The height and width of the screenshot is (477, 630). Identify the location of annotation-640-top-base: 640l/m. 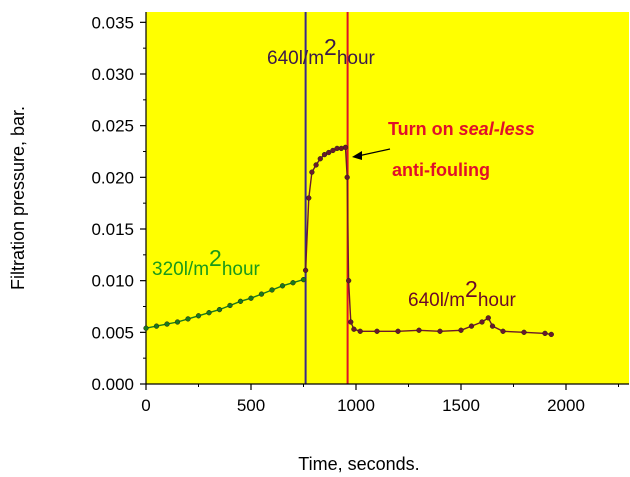
(295, 58).